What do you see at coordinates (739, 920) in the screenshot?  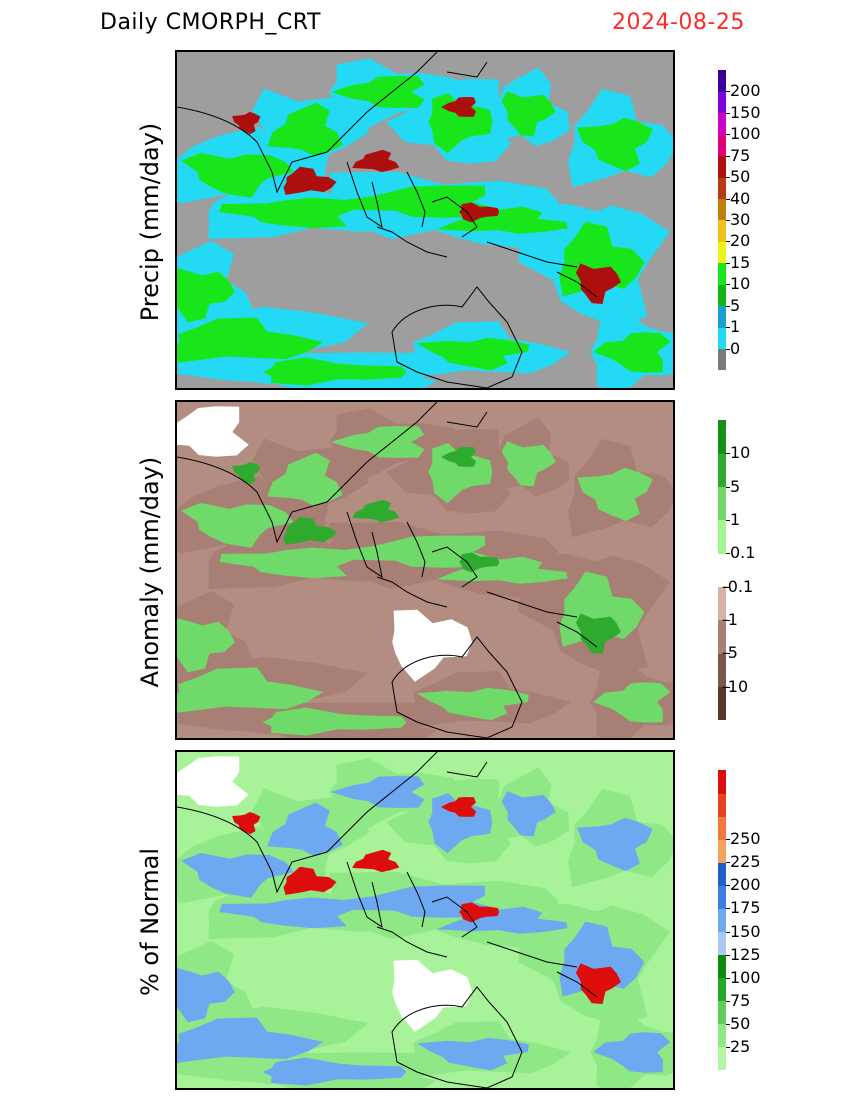 I see `percent-normal-colorbar: 25 50 75 100 125 150 175 200 225 250` at bounding box center [739, 920].